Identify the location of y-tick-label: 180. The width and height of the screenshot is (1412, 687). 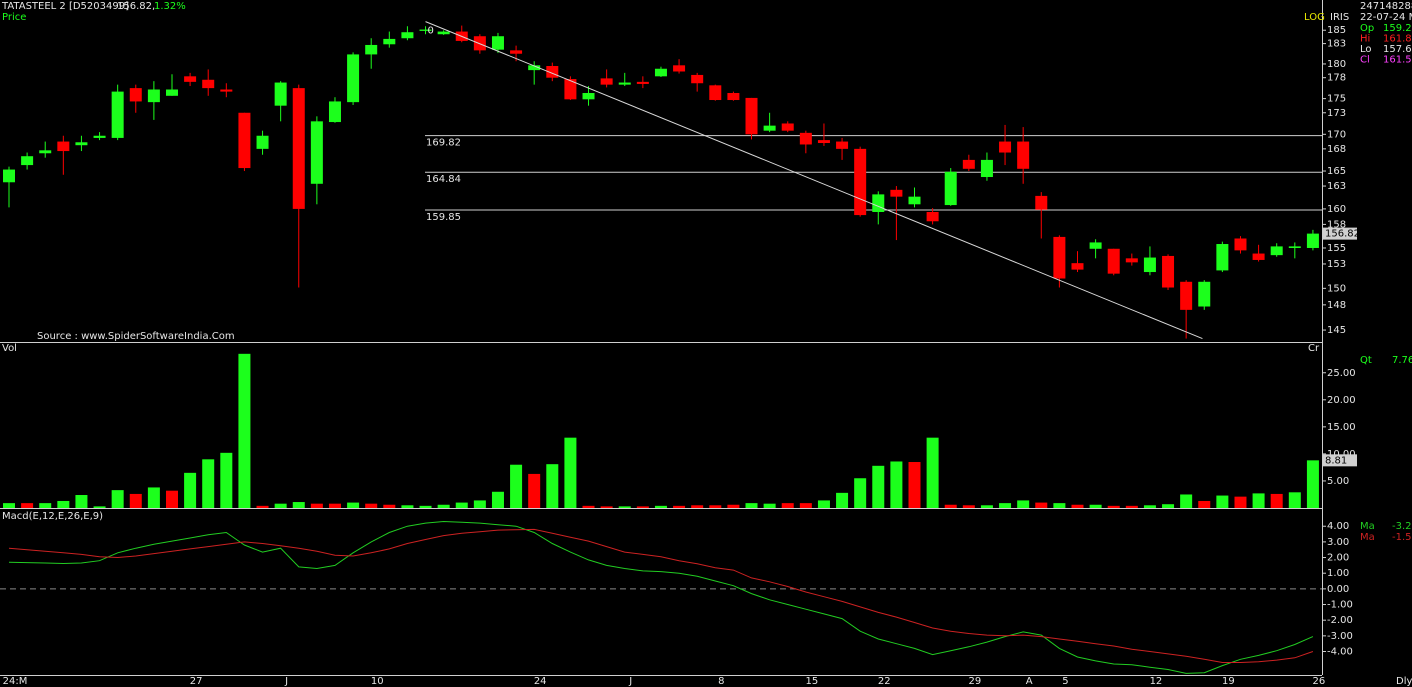
(1336, 64).